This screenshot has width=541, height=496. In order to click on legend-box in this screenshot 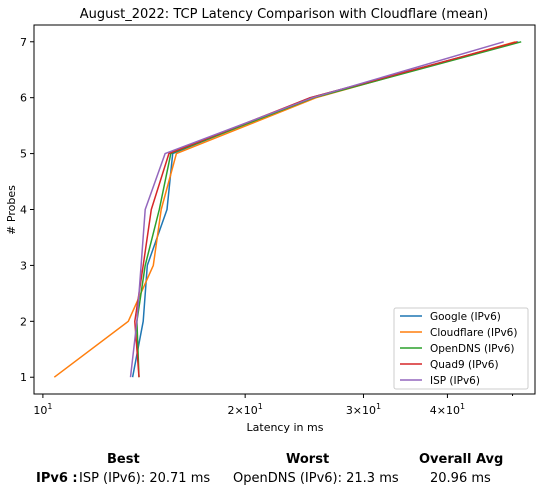, I will do `click(461, 348)`.